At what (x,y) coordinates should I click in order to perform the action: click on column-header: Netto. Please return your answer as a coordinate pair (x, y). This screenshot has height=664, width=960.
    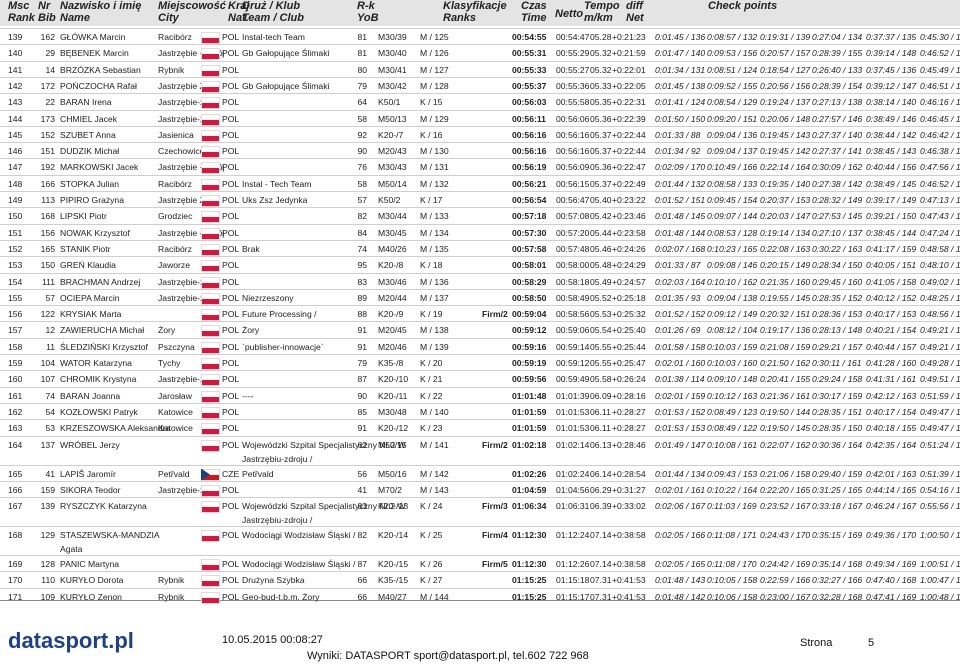
    Looking at the image, I should click on (569, 14).